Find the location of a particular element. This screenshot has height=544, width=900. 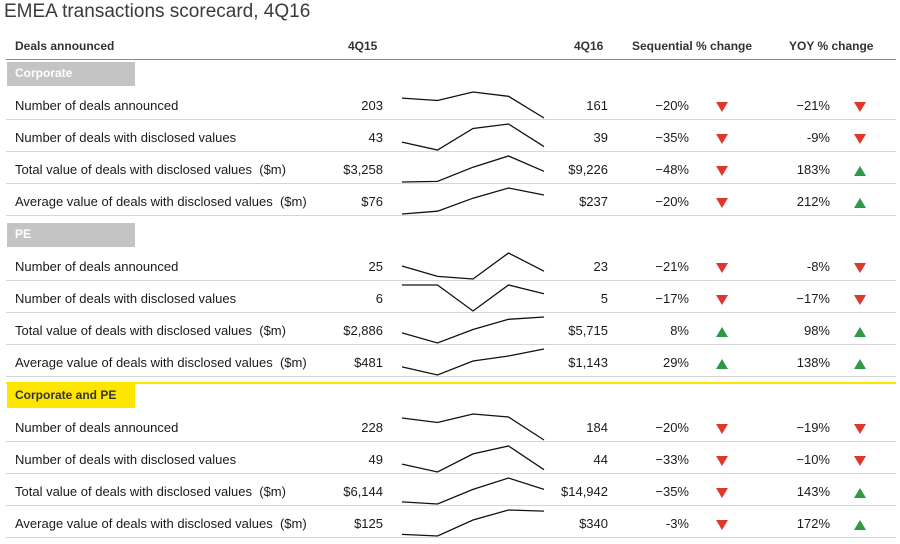

value-4q16: 39 is located at coordinates (600, 137).